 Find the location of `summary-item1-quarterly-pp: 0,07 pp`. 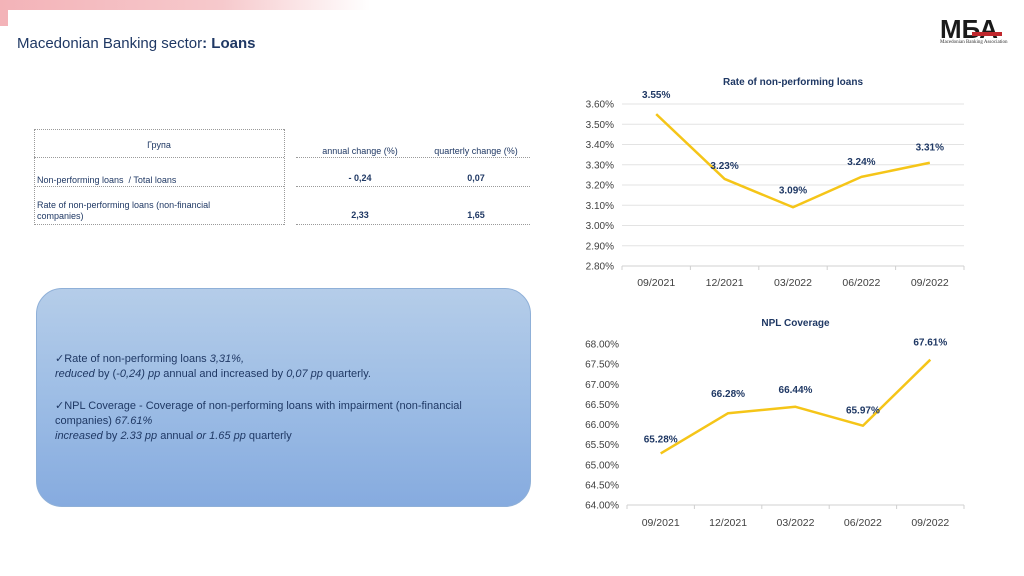

summary-item1-quarterly-pp: 0,07 pp is located at coordinates (304, 374).